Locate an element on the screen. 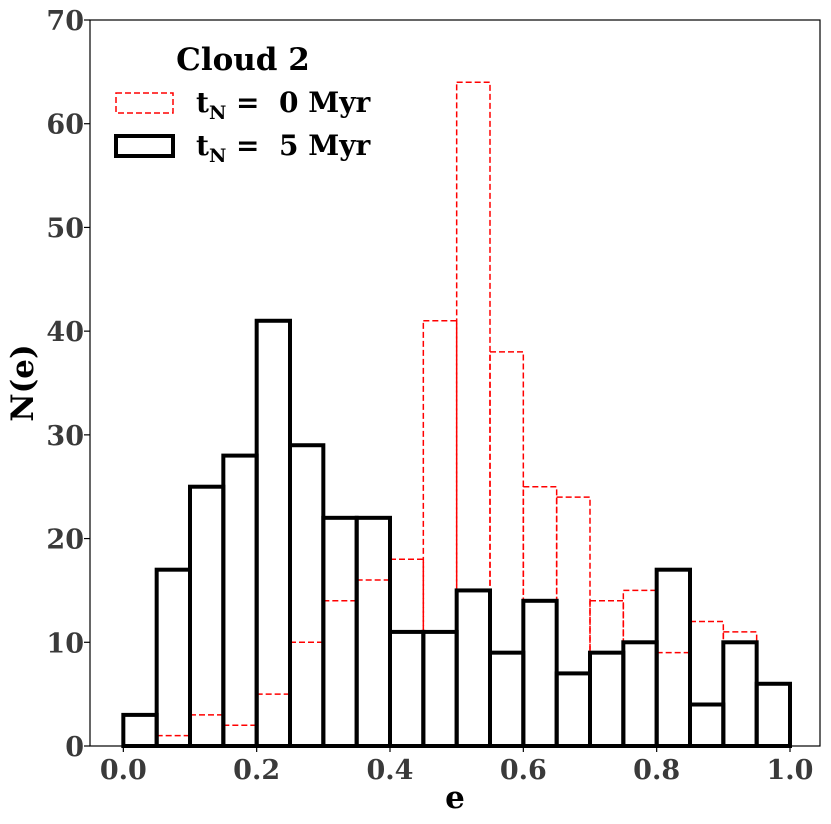 This screenshot has height=824, width=831. x-tick-label: 1.0 is located at coordinates (790, 770).